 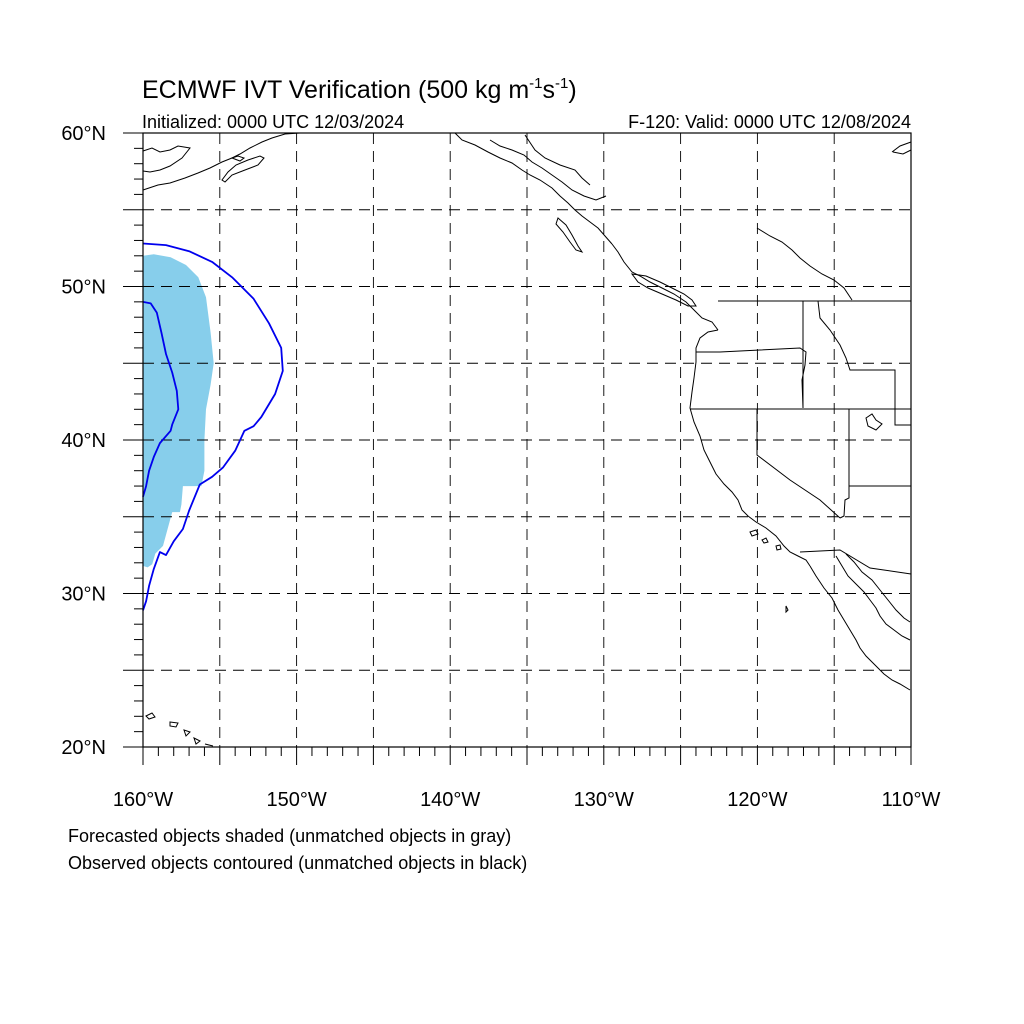 I want to click on kodiak-island-outline, so click(x=243, y=169).